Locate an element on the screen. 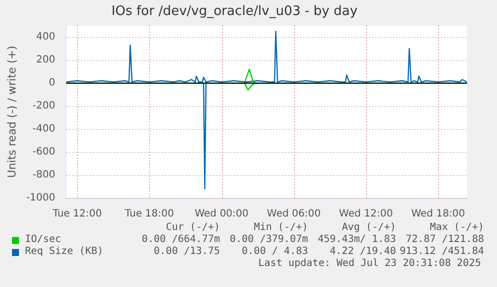 The height and width of the screenshot is (287, 497). y-tick-label: 0 is located at coordinates (52, 83).